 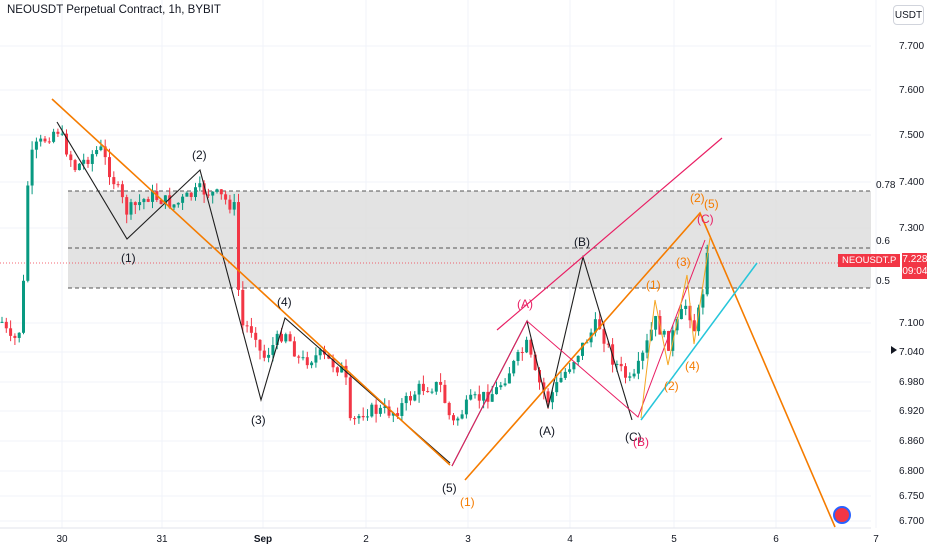 What do you see at coordinates (894, 350) in the screenshot?
I see `scroll-marker-icon` at bounding box center [894, 350].